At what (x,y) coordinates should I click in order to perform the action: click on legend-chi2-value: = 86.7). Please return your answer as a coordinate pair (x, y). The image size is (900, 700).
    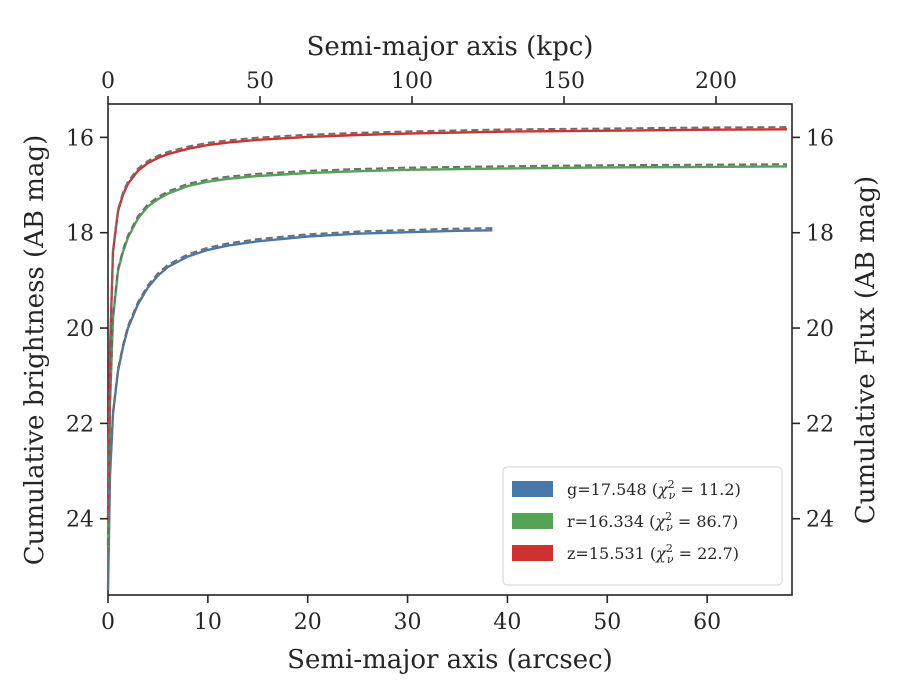
    Looking at the image, I should click on (705, 521).